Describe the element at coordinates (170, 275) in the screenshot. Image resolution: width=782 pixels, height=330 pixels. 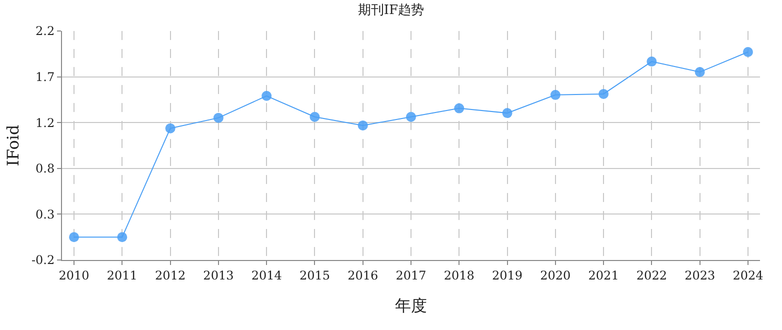
I see `x-tick-label: 2012` at that location.